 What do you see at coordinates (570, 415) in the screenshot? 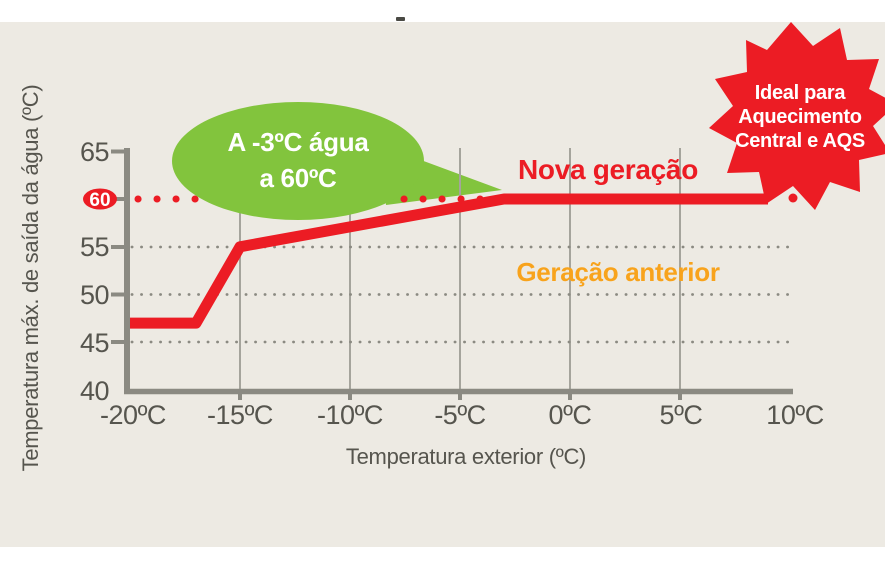
I see `x-label-0: 0ºC` at bounding box center [570, 415].